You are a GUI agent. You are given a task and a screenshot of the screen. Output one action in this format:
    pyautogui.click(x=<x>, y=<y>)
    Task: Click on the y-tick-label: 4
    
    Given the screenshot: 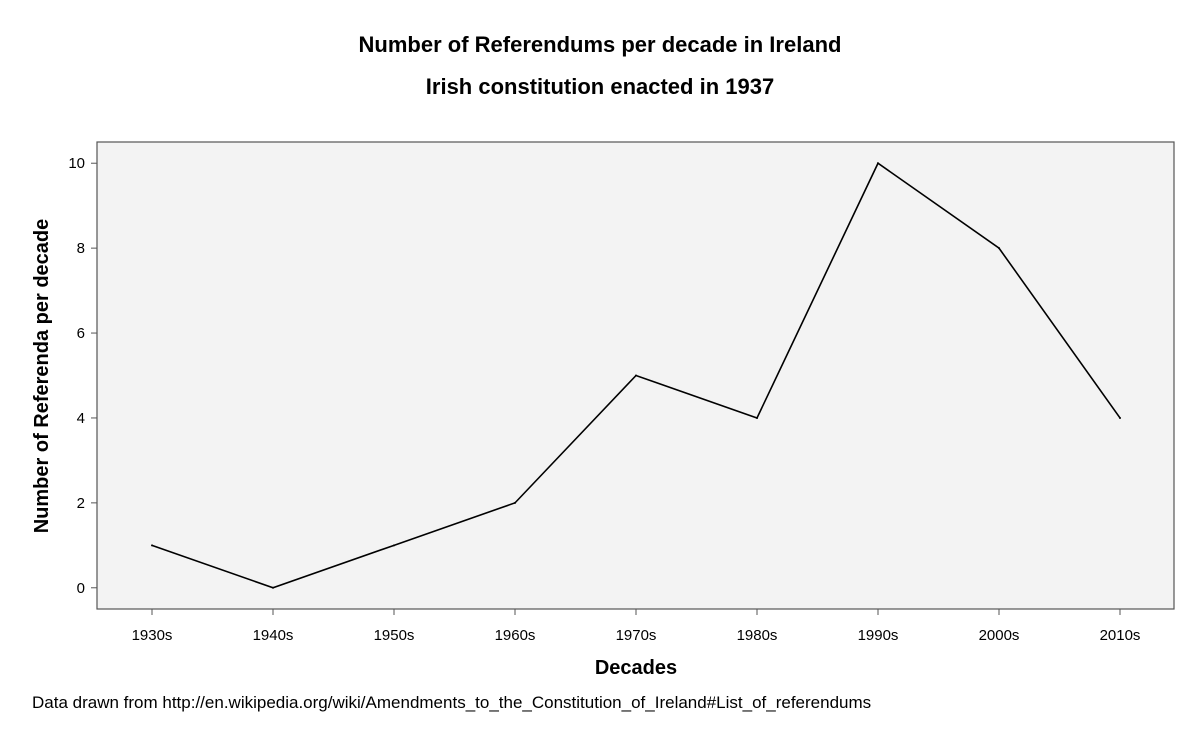 What is the action you would take?
    pyautogui.click(x=81, y=418)
    